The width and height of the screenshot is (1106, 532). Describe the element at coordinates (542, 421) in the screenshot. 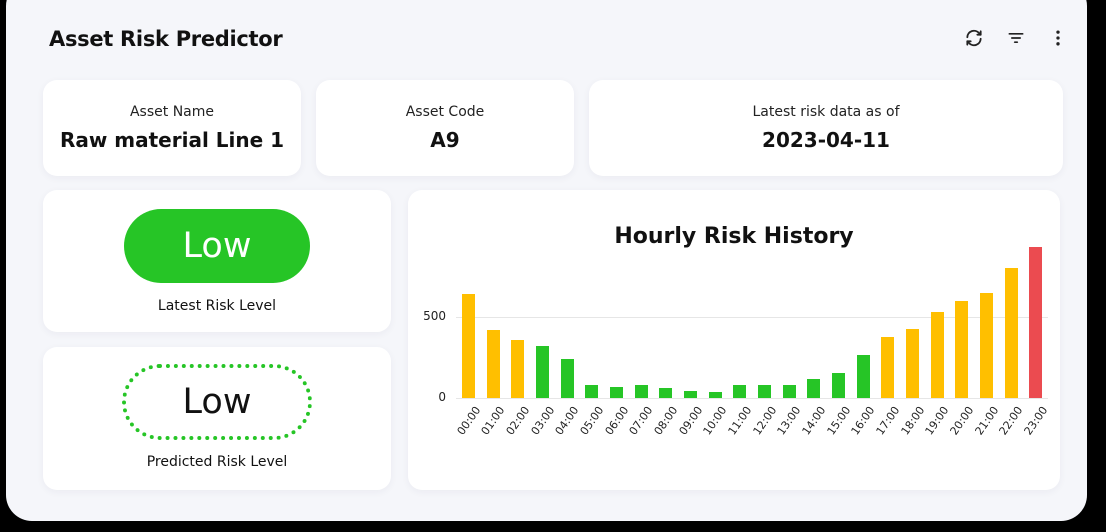

I see `x-tick-label: 03:00` at that location.